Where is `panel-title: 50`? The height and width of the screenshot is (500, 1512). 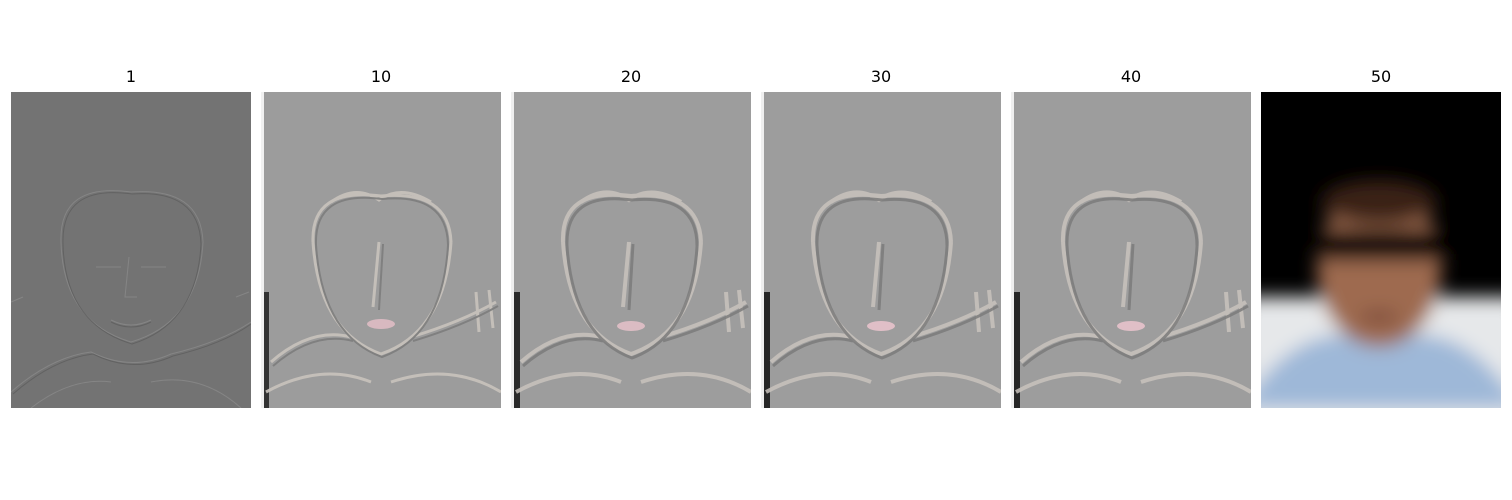
panel-title: 50 is located at coordinates (1381, 76).